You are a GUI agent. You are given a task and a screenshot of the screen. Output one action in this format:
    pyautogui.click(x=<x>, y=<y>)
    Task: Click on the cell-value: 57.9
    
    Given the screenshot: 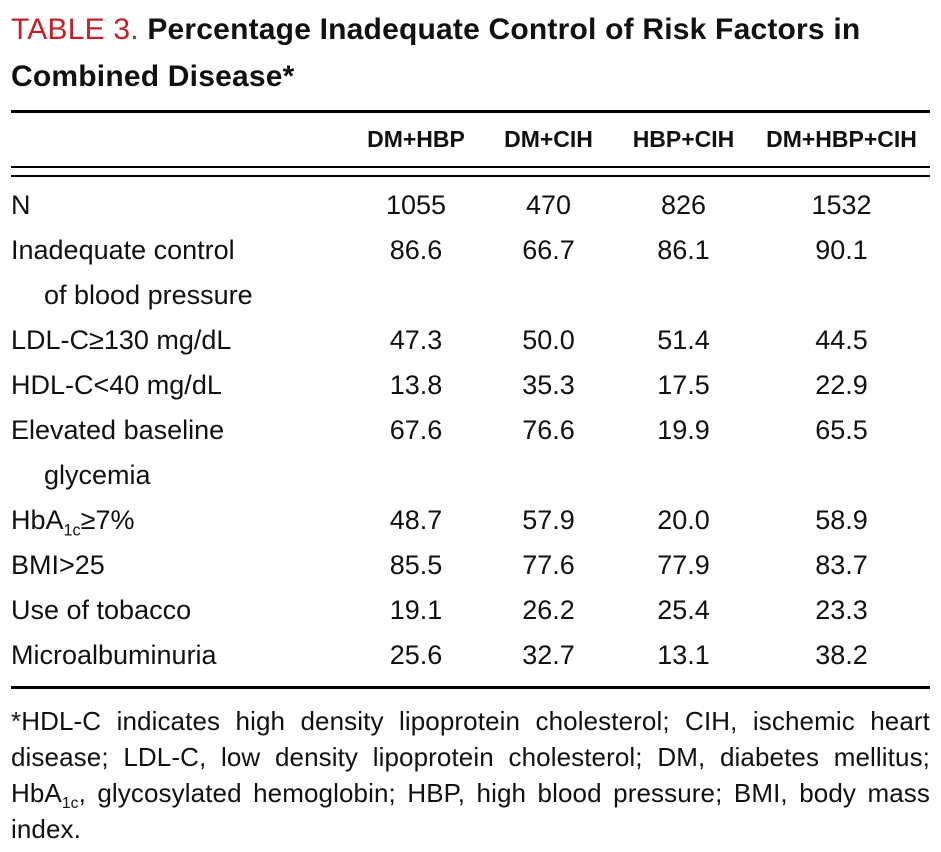 What is the action you would take?
    pyautogui.click(x=548, y=520)
    